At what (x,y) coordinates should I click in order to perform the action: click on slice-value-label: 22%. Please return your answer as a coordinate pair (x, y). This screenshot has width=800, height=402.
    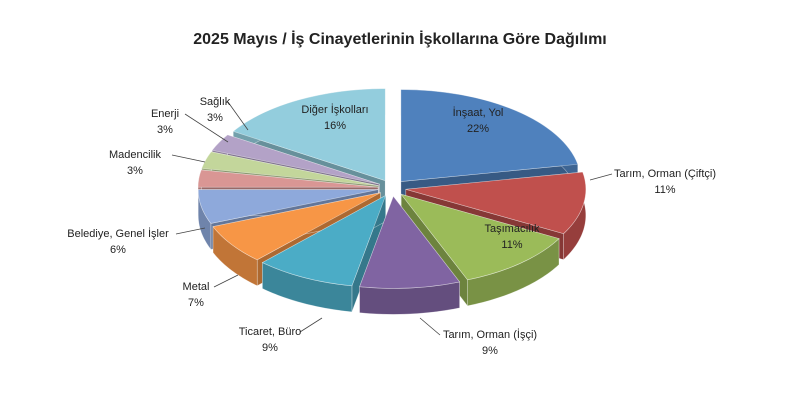
    Looking at the image, I should click on (478, 129).